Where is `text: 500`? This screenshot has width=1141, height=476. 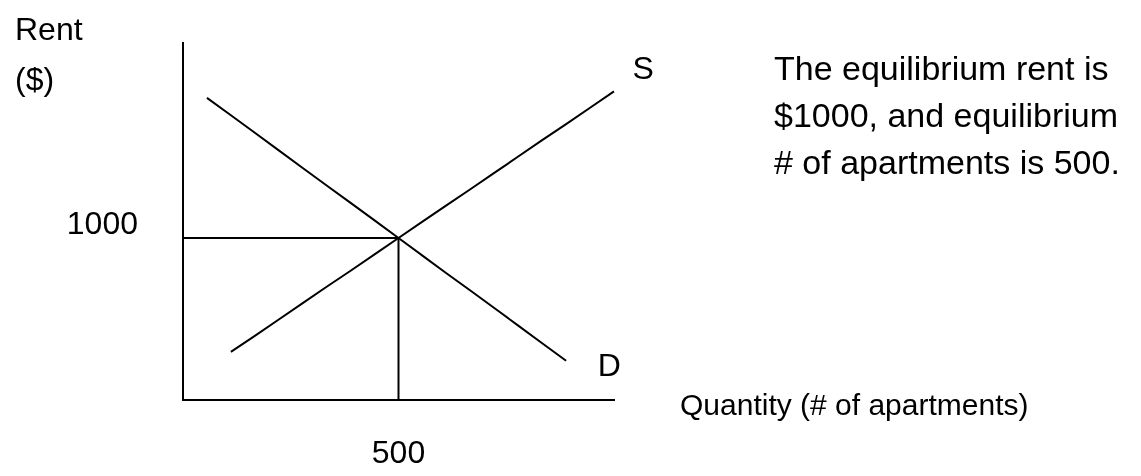 text: 500 is located at coordinates (398, 451).